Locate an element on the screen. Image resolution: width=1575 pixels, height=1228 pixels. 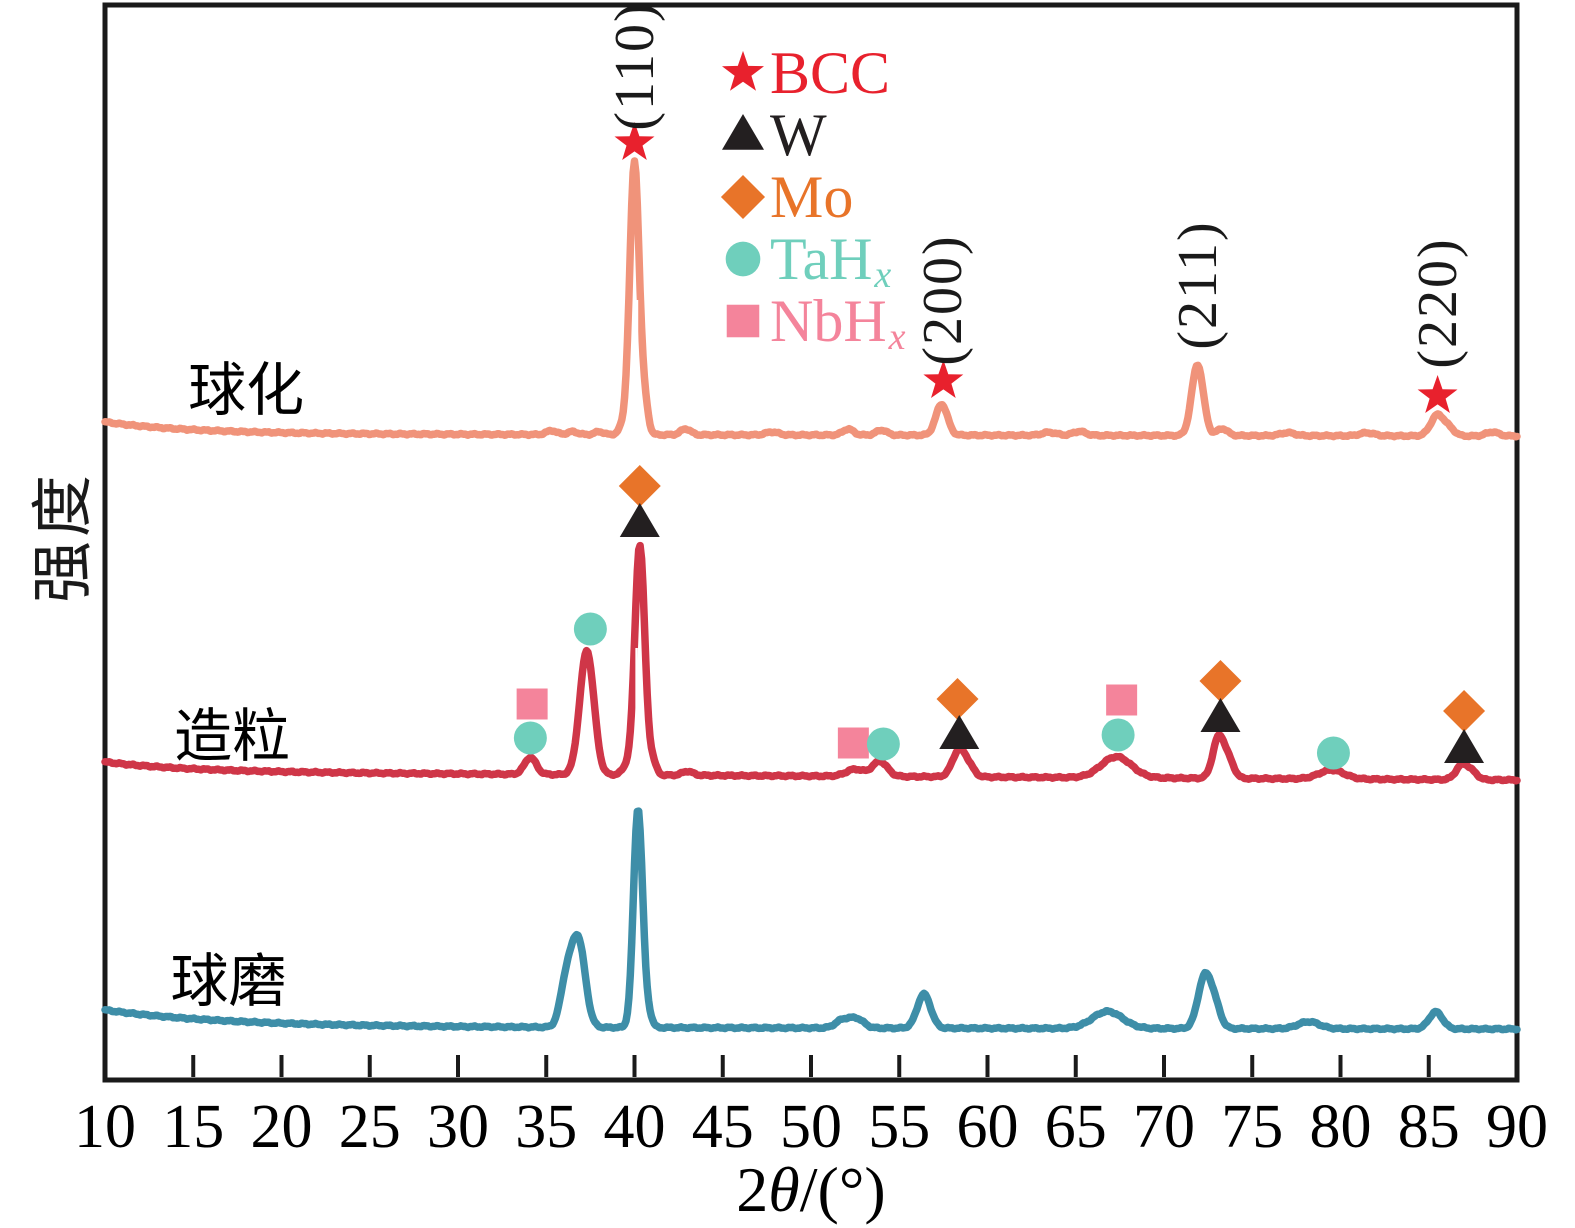
x-tick-label: 85 is located at coordinates (1428, 1127).